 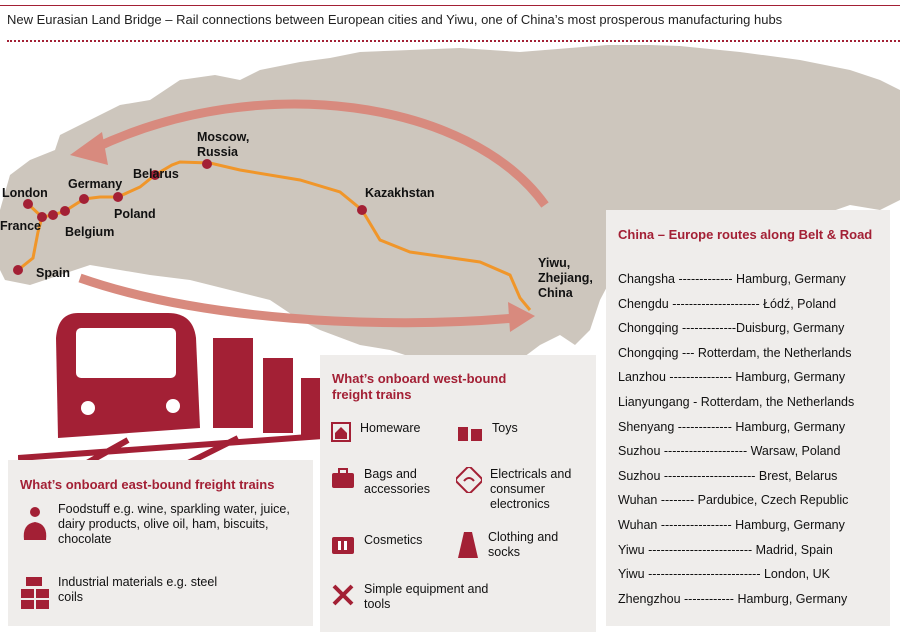 I want to click on toys-icon, so click(x=470, y=434).